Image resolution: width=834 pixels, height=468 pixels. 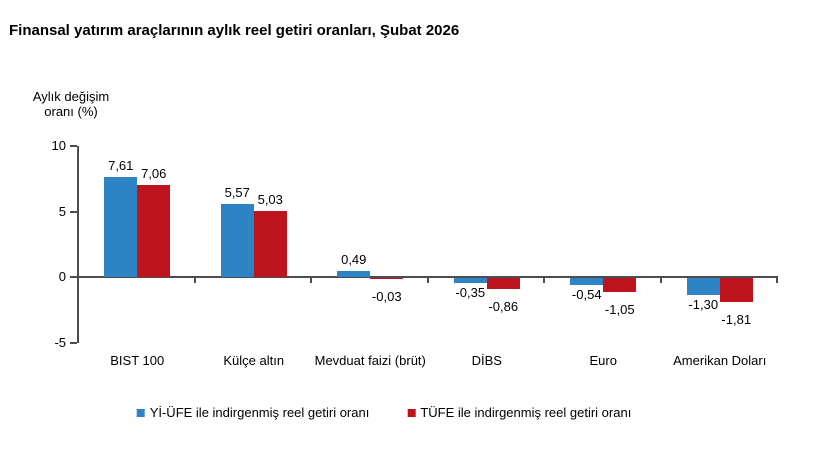 What do you see at coordinates (270, 200) in the screenshot?
I see `value-label: 5,03` at bounding box center [270, 200].